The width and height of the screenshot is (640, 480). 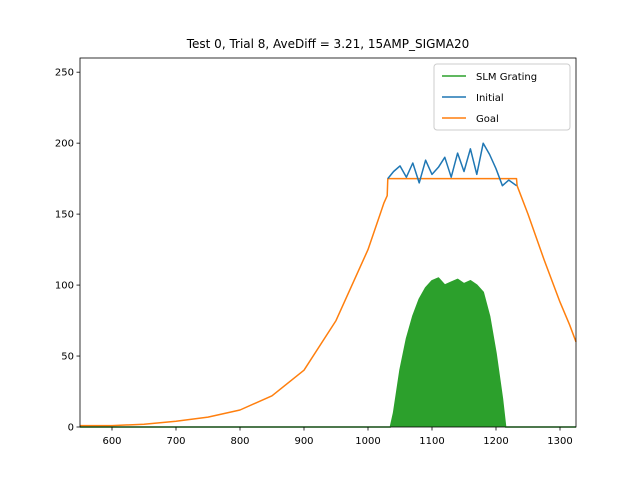 What do you see at coordinates (64, 144) in the screenshot?
I see `y-tick-label: 200` at bounding box center [64, 144].